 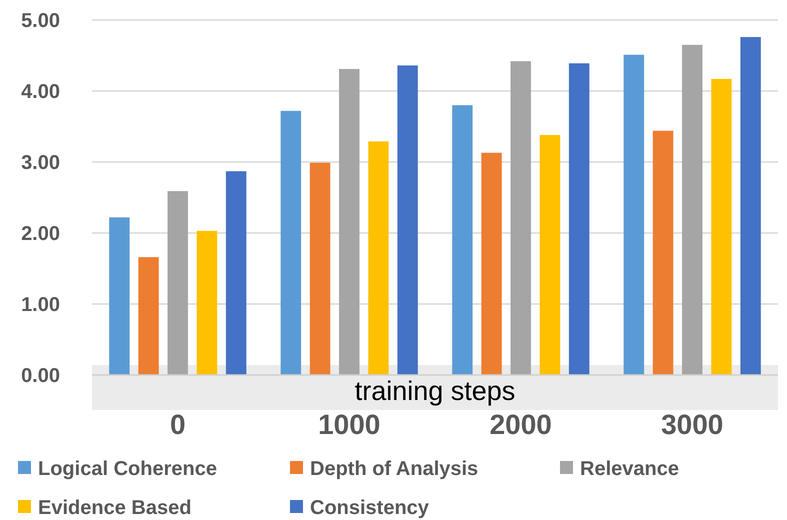 What do you see at coordinates (40, 21) in the screenshot?
I see `y-tick-label: 5.00` at bounding box center [40, 21].